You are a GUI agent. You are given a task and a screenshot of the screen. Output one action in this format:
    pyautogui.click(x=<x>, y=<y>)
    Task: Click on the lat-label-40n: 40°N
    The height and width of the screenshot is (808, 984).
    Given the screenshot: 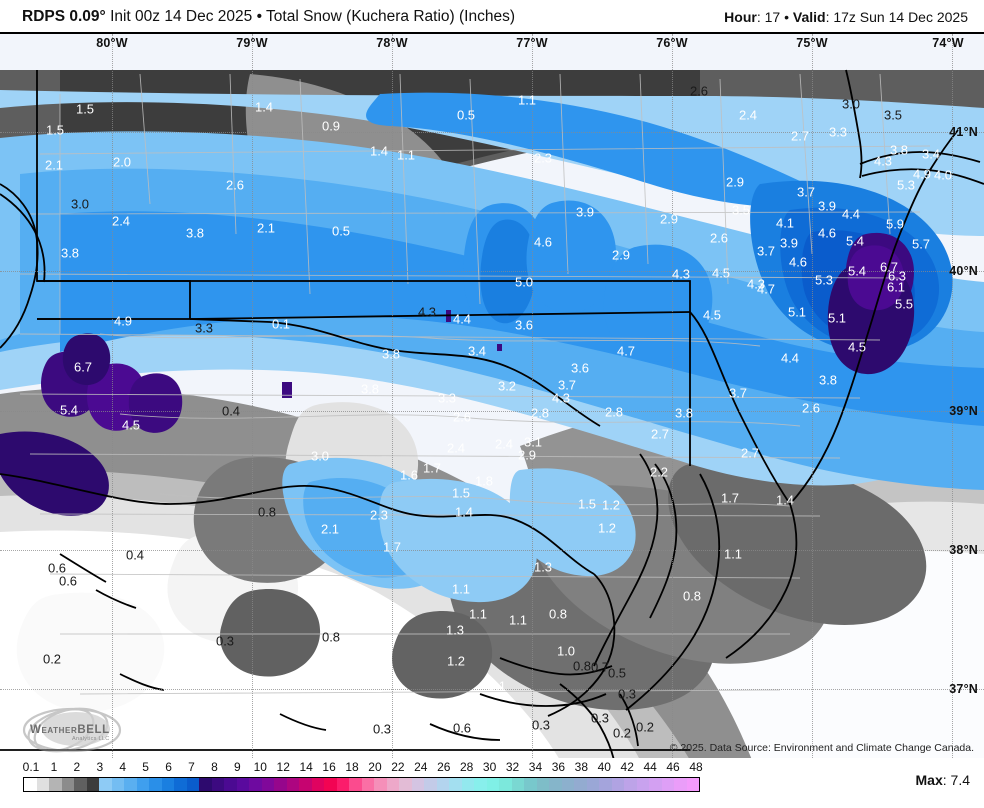 What is the action you would take?
    pyautogui.click(x=963, y=271)
    